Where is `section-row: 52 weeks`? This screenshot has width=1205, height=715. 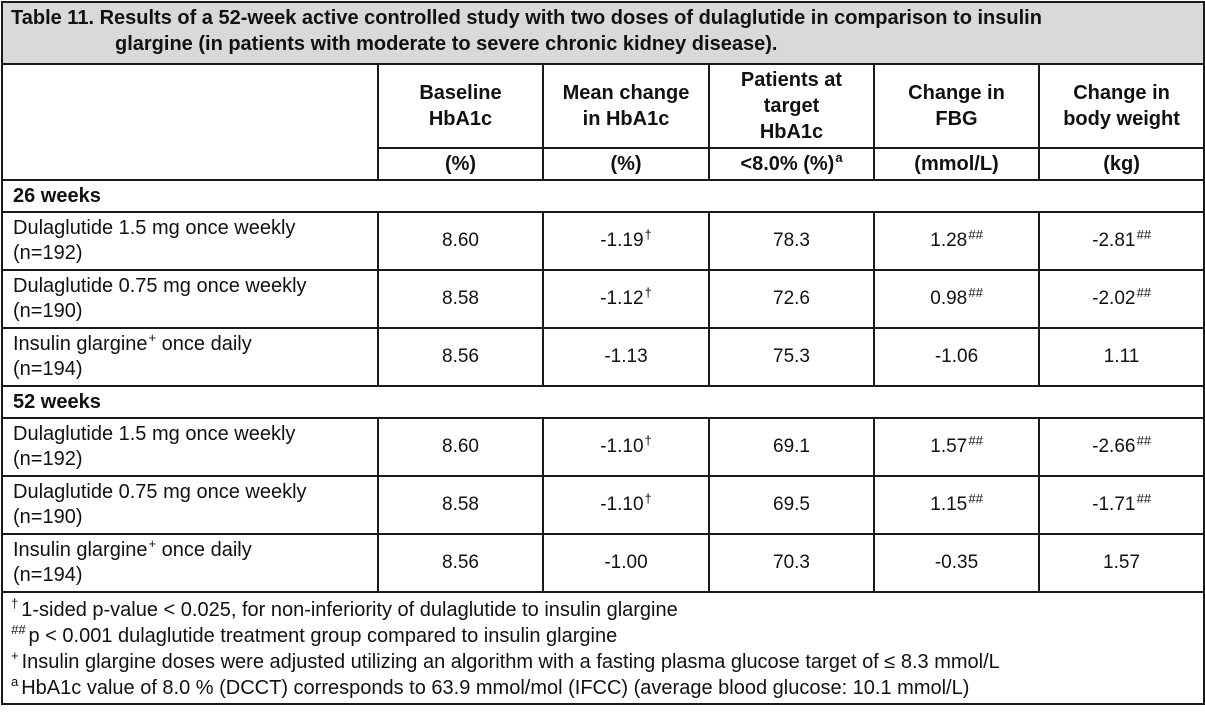 section-row: 52 weeks is located at coordinates (602, 402).